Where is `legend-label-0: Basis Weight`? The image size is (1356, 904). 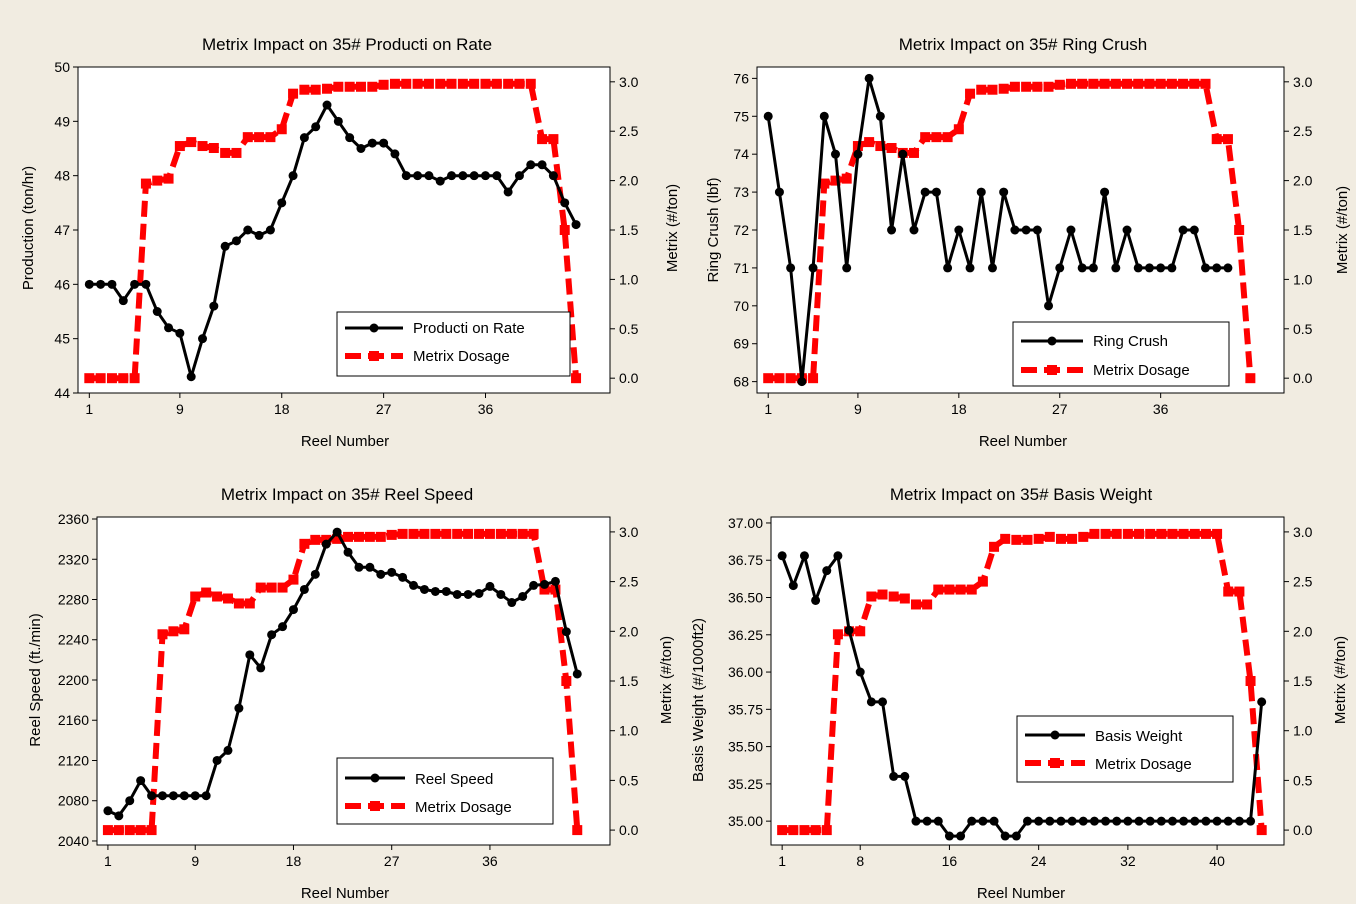 legend-label-0: Basis Weight is located at coordinates (1139, 736).